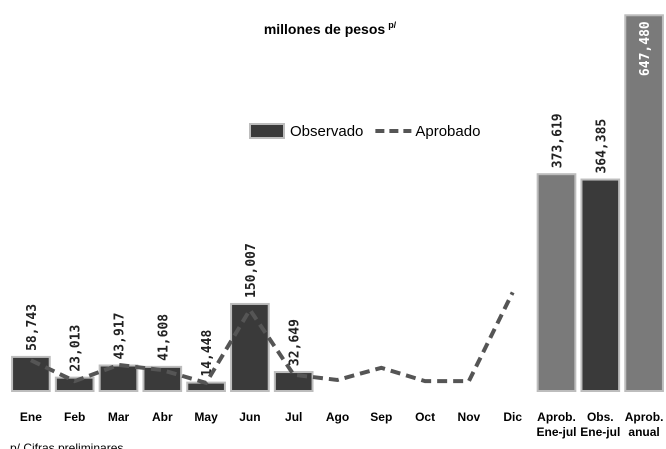 This screenshot has height=449, width=666. I want to click on chart-title: millones de pesos p/, so click(330, 28).